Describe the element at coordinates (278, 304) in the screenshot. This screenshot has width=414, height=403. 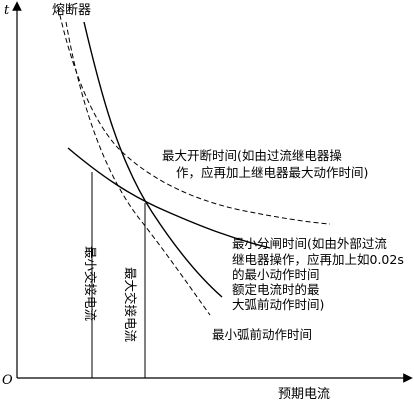
I see `rated-arc-label-2: 大弧前动作时间)` at that location.